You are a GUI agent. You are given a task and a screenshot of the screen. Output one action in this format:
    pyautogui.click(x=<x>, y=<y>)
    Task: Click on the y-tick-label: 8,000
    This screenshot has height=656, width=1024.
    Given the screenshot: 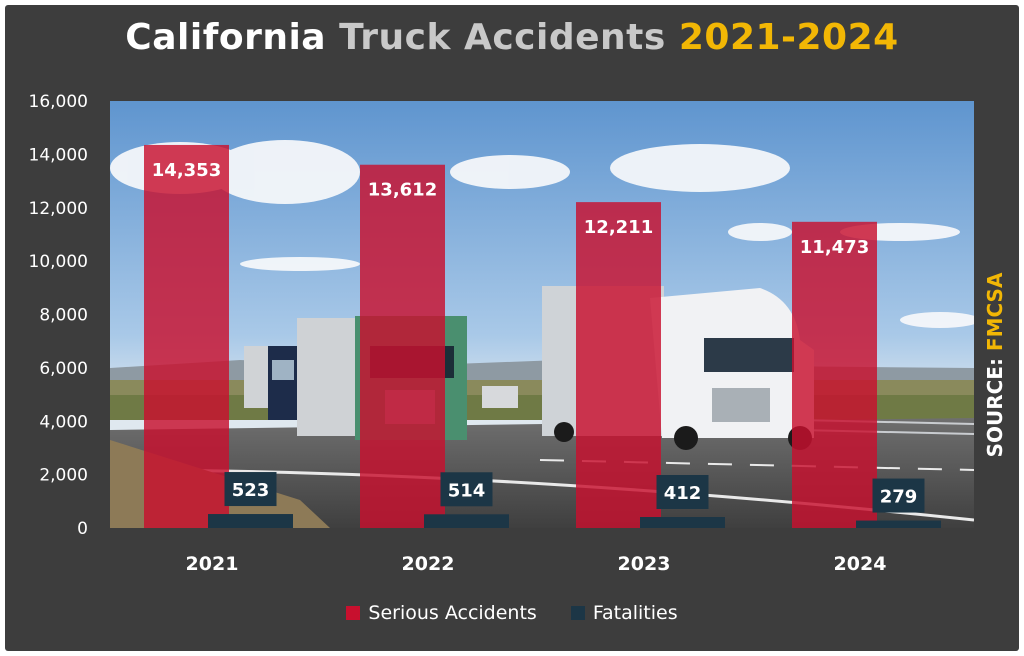 What is the action you would take?
    pyautogui.click(x=63, y=316)
    